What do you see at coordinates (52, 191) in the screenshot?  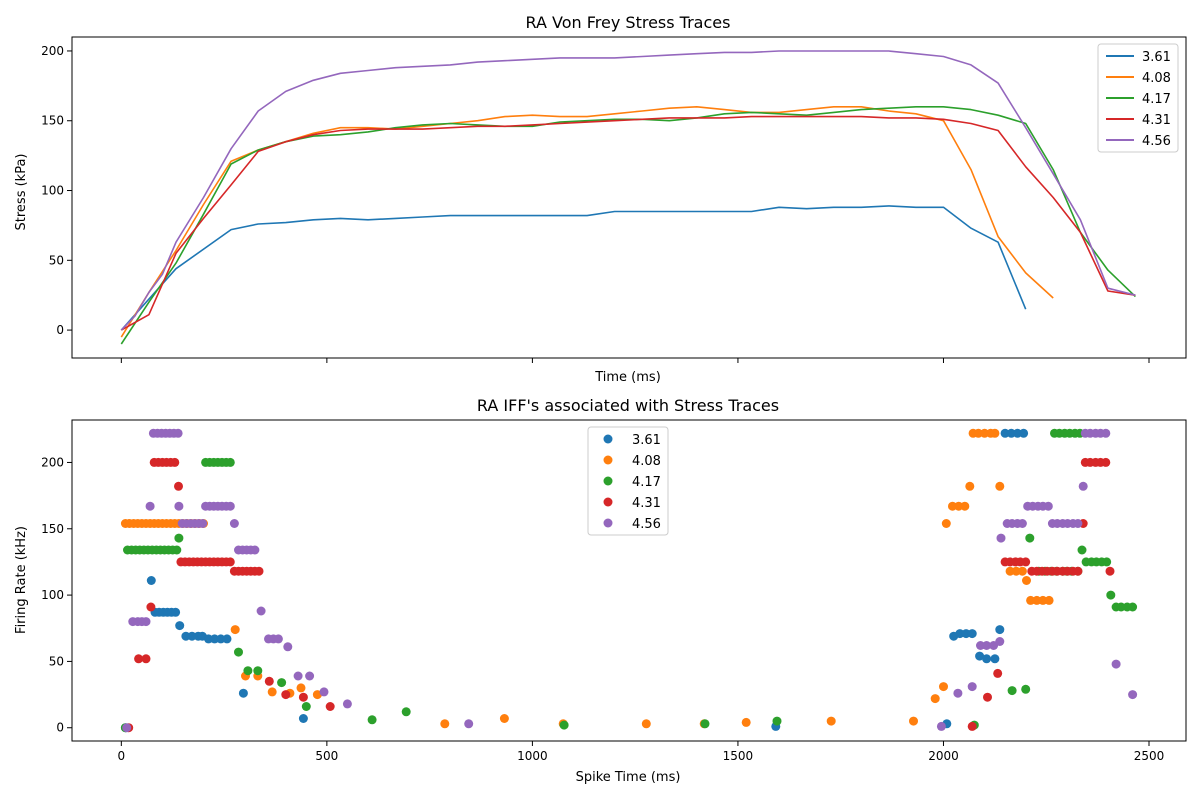 I see `y-tick-label: 100` at bounding box center [52, 191].